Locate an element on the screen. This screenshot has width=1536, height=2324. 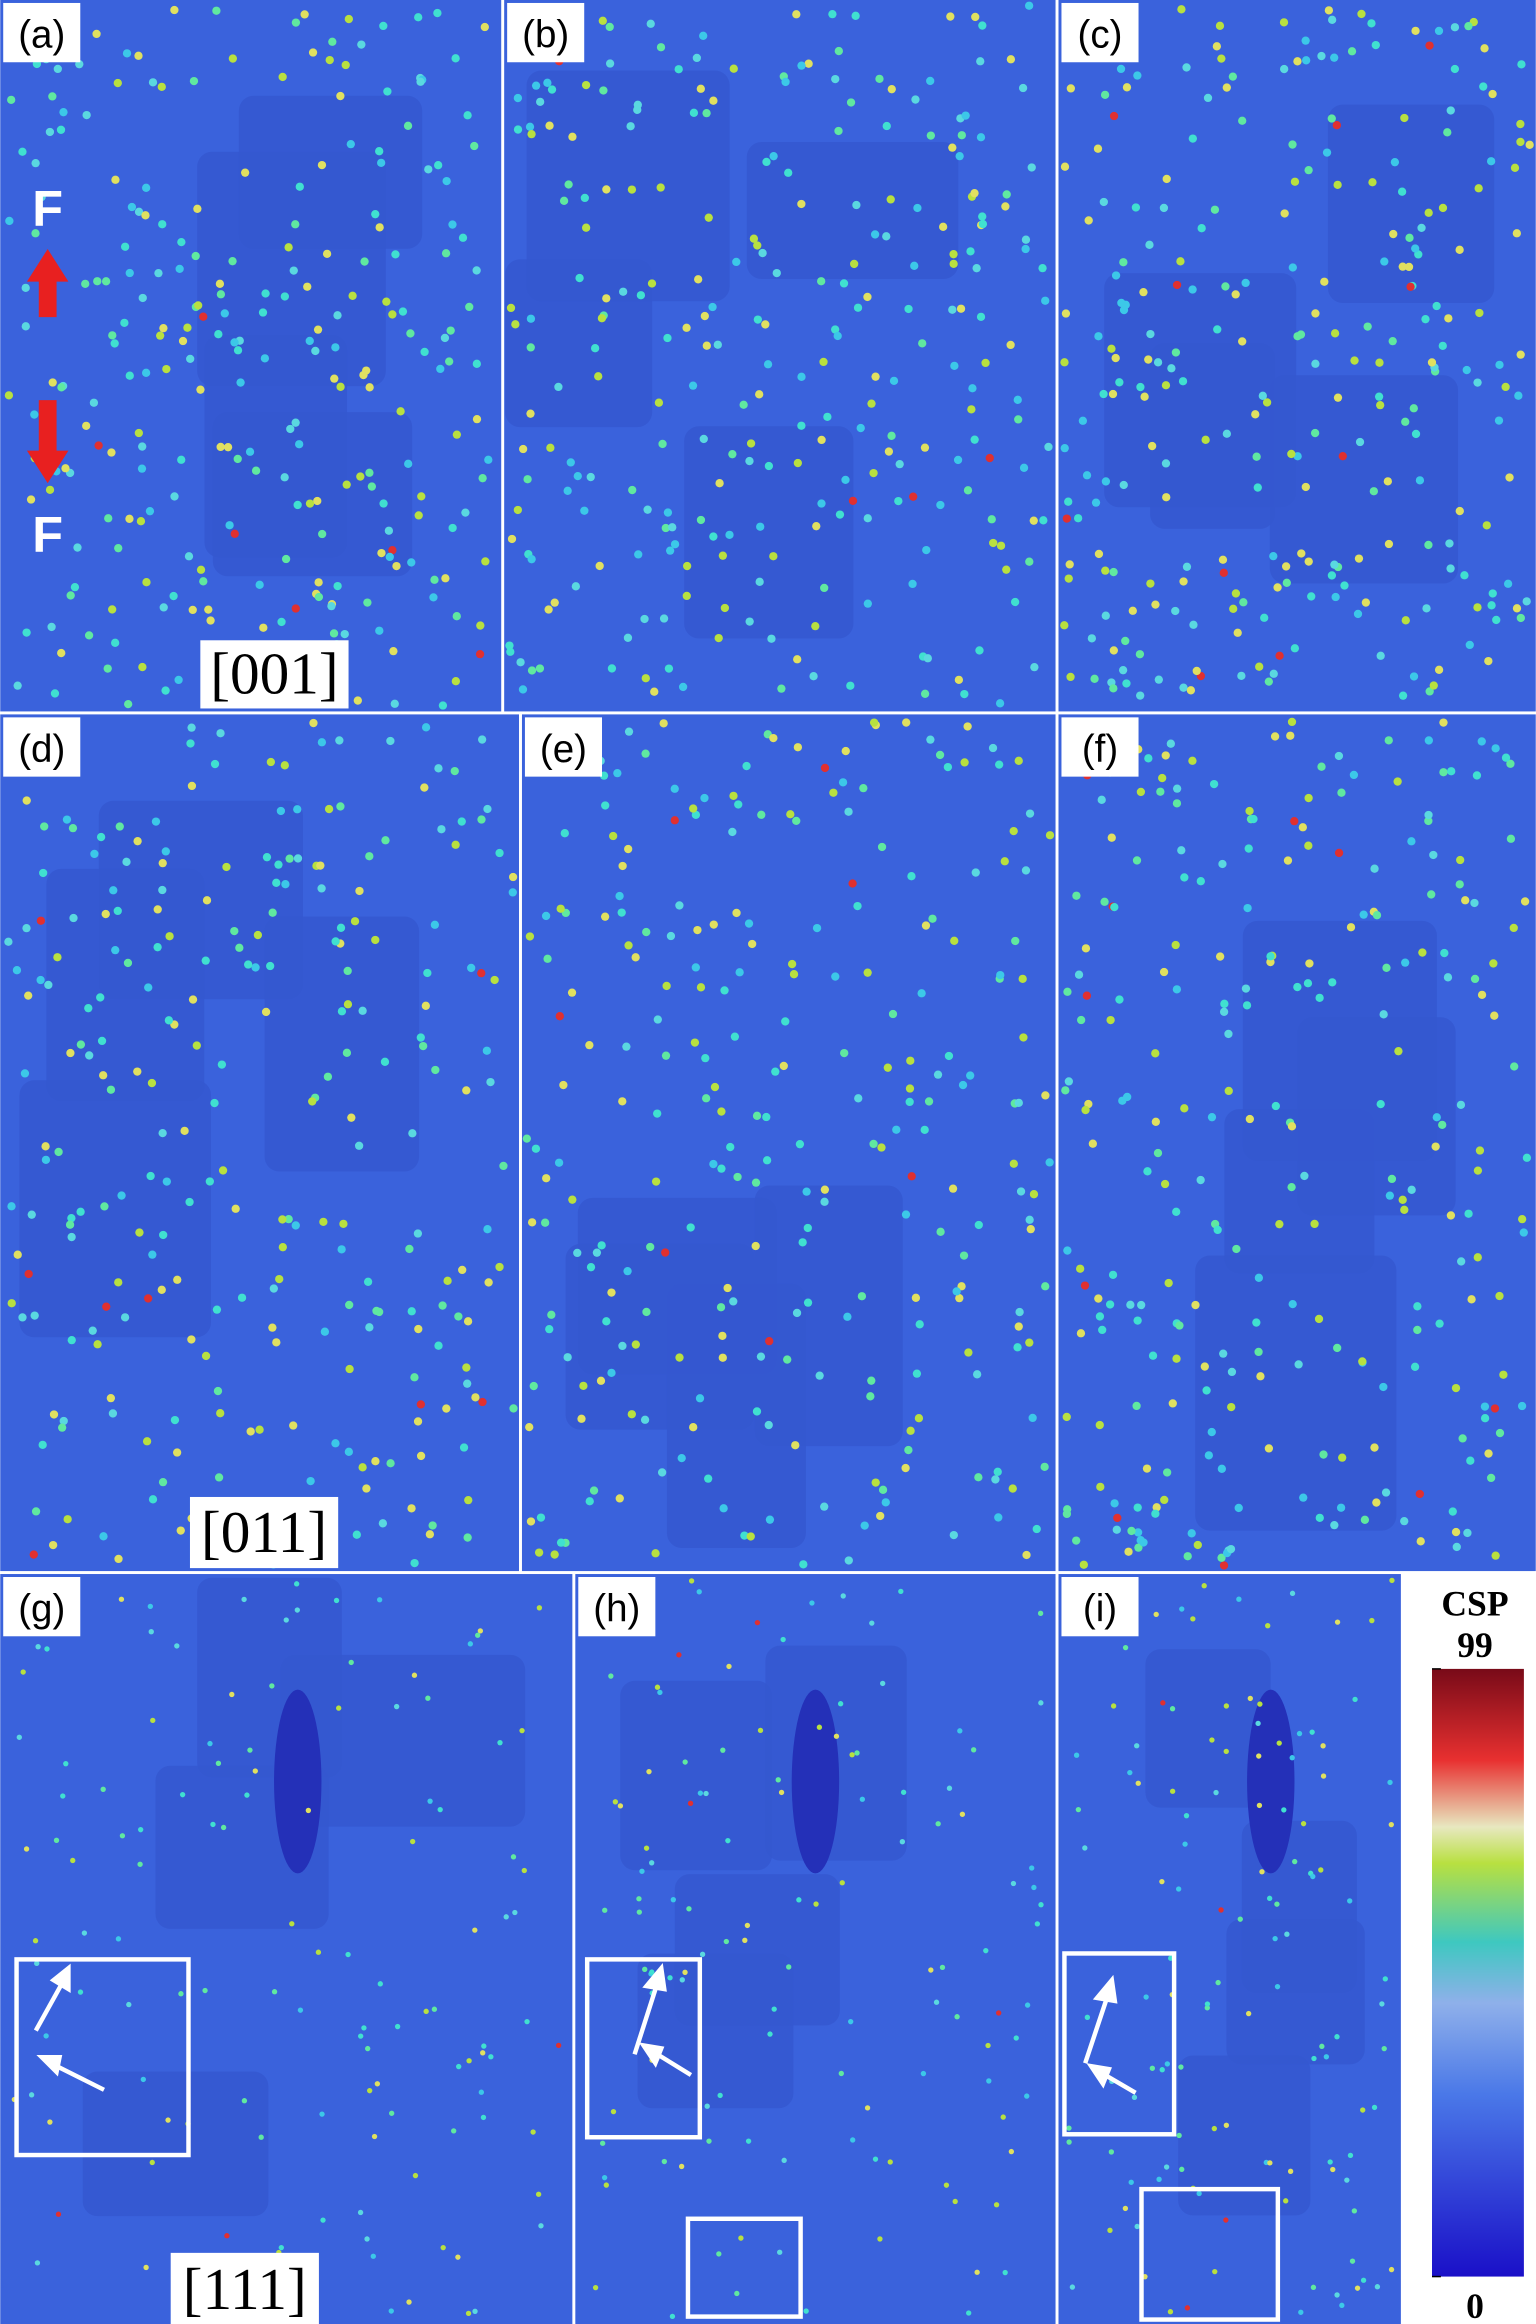
void is located at coordinates (1271, 1781).